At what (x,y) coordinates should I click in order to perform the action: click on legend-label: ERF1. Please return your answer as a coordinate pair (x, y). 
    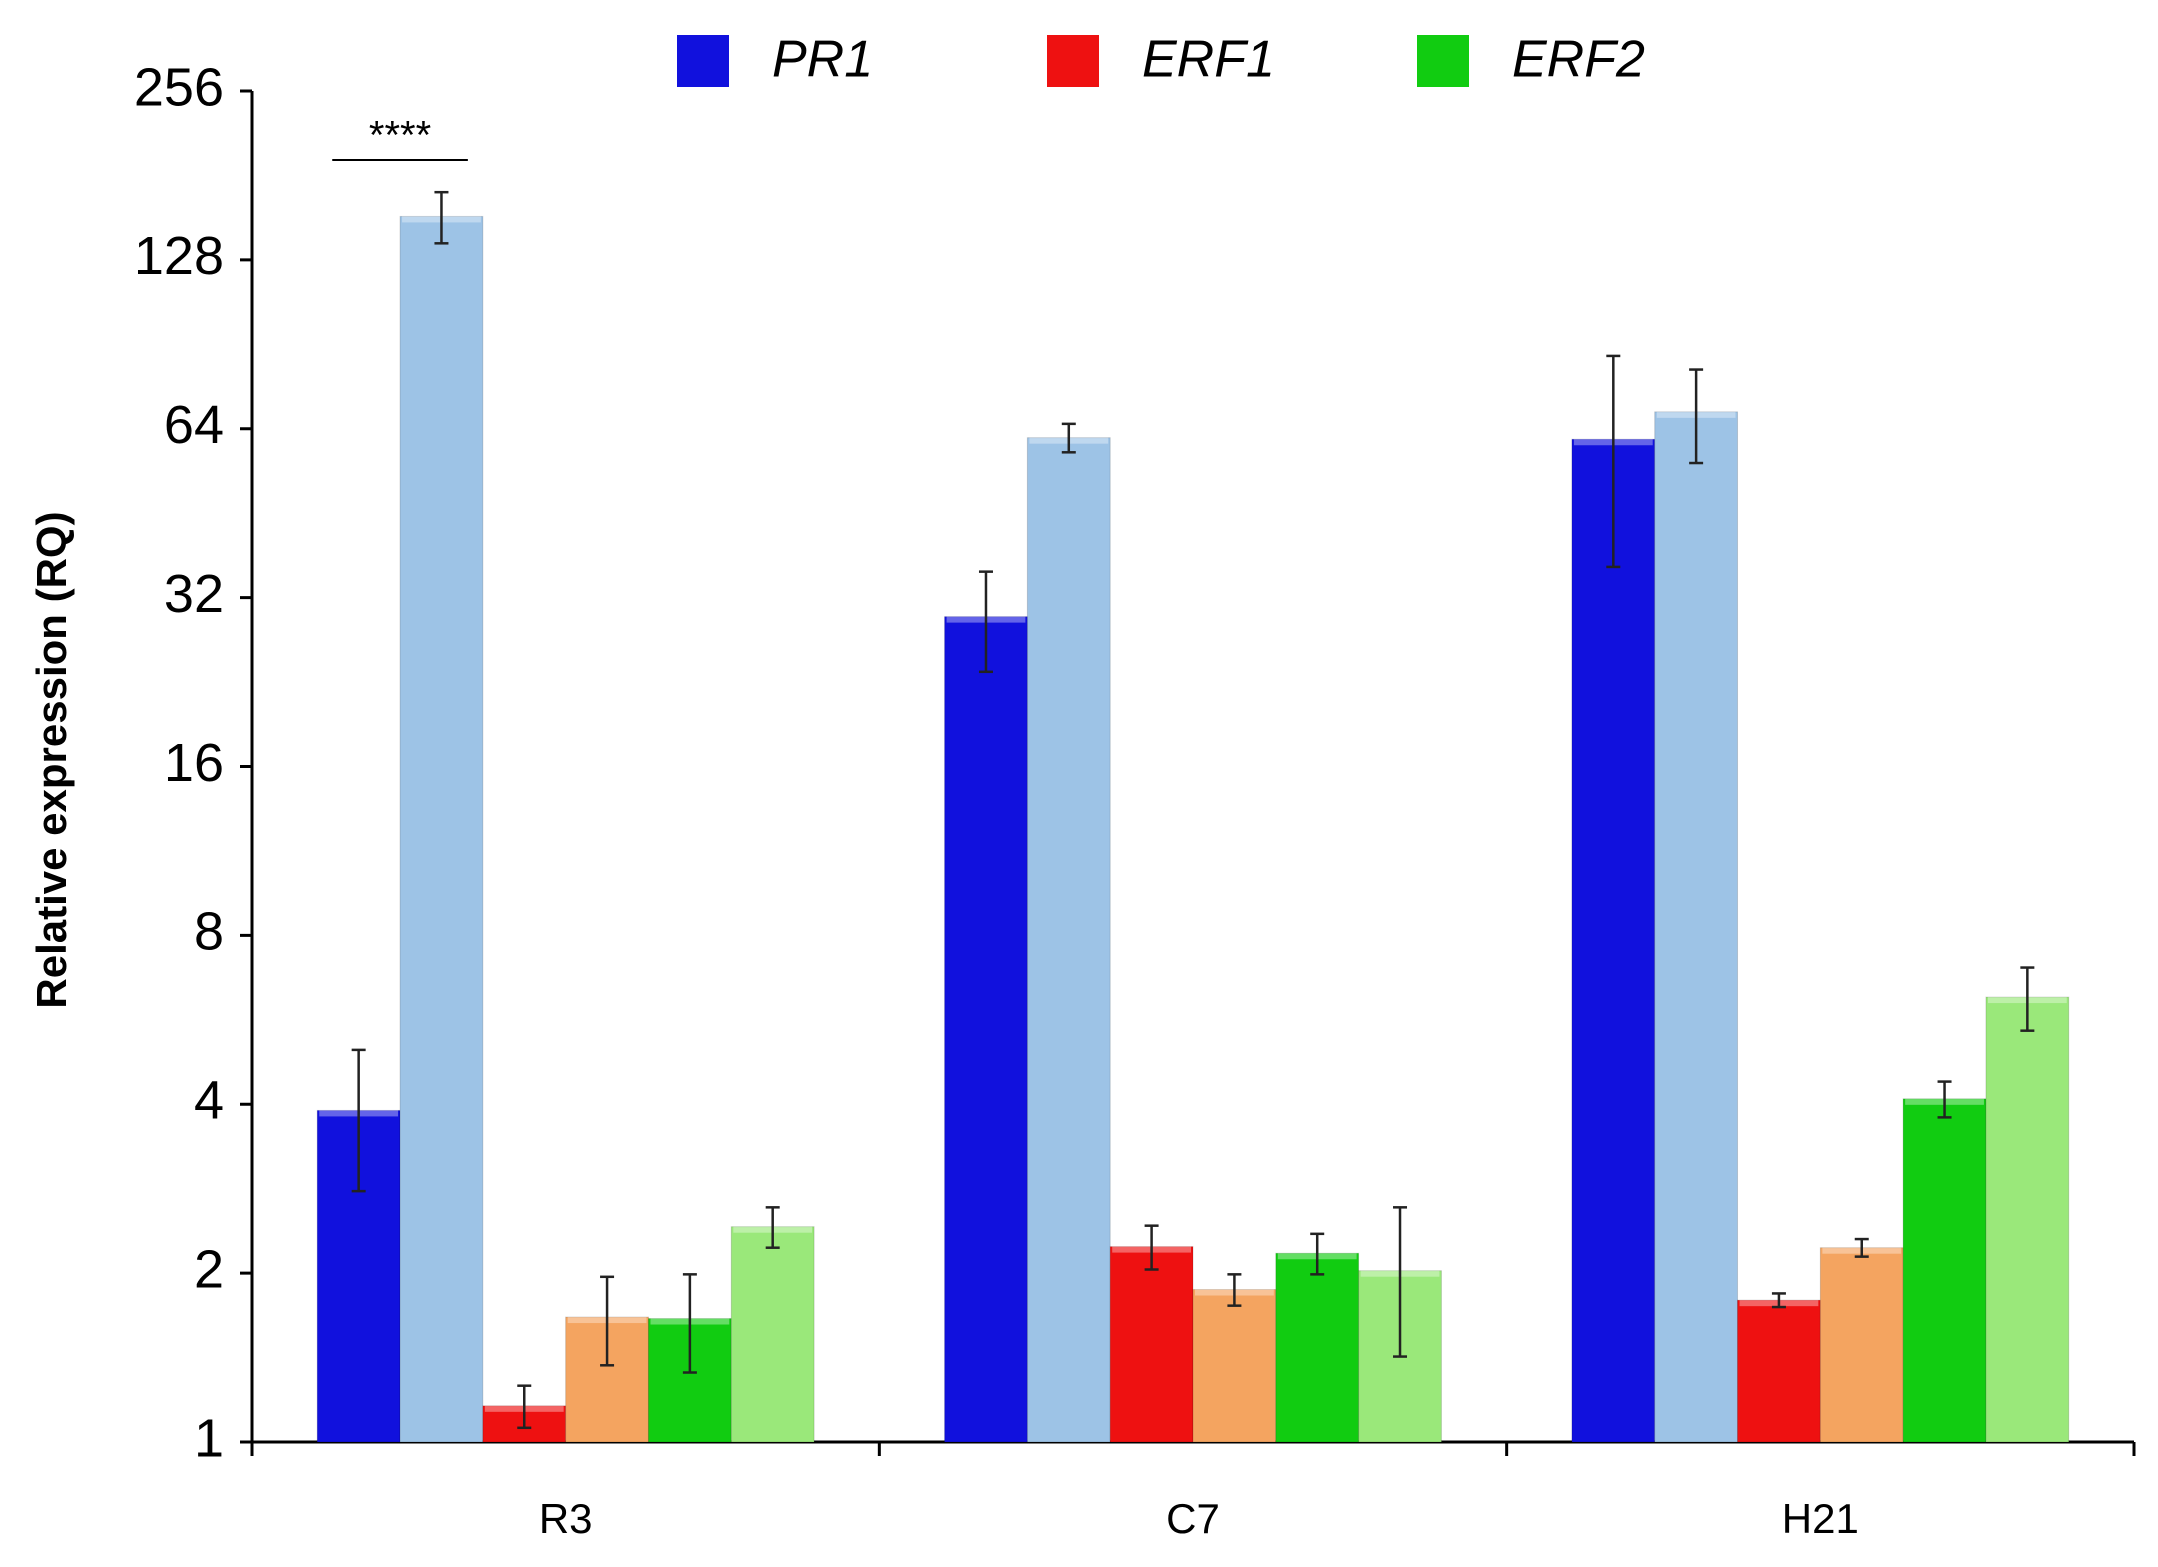
    Looking at the image, I should click on (1208, 60).